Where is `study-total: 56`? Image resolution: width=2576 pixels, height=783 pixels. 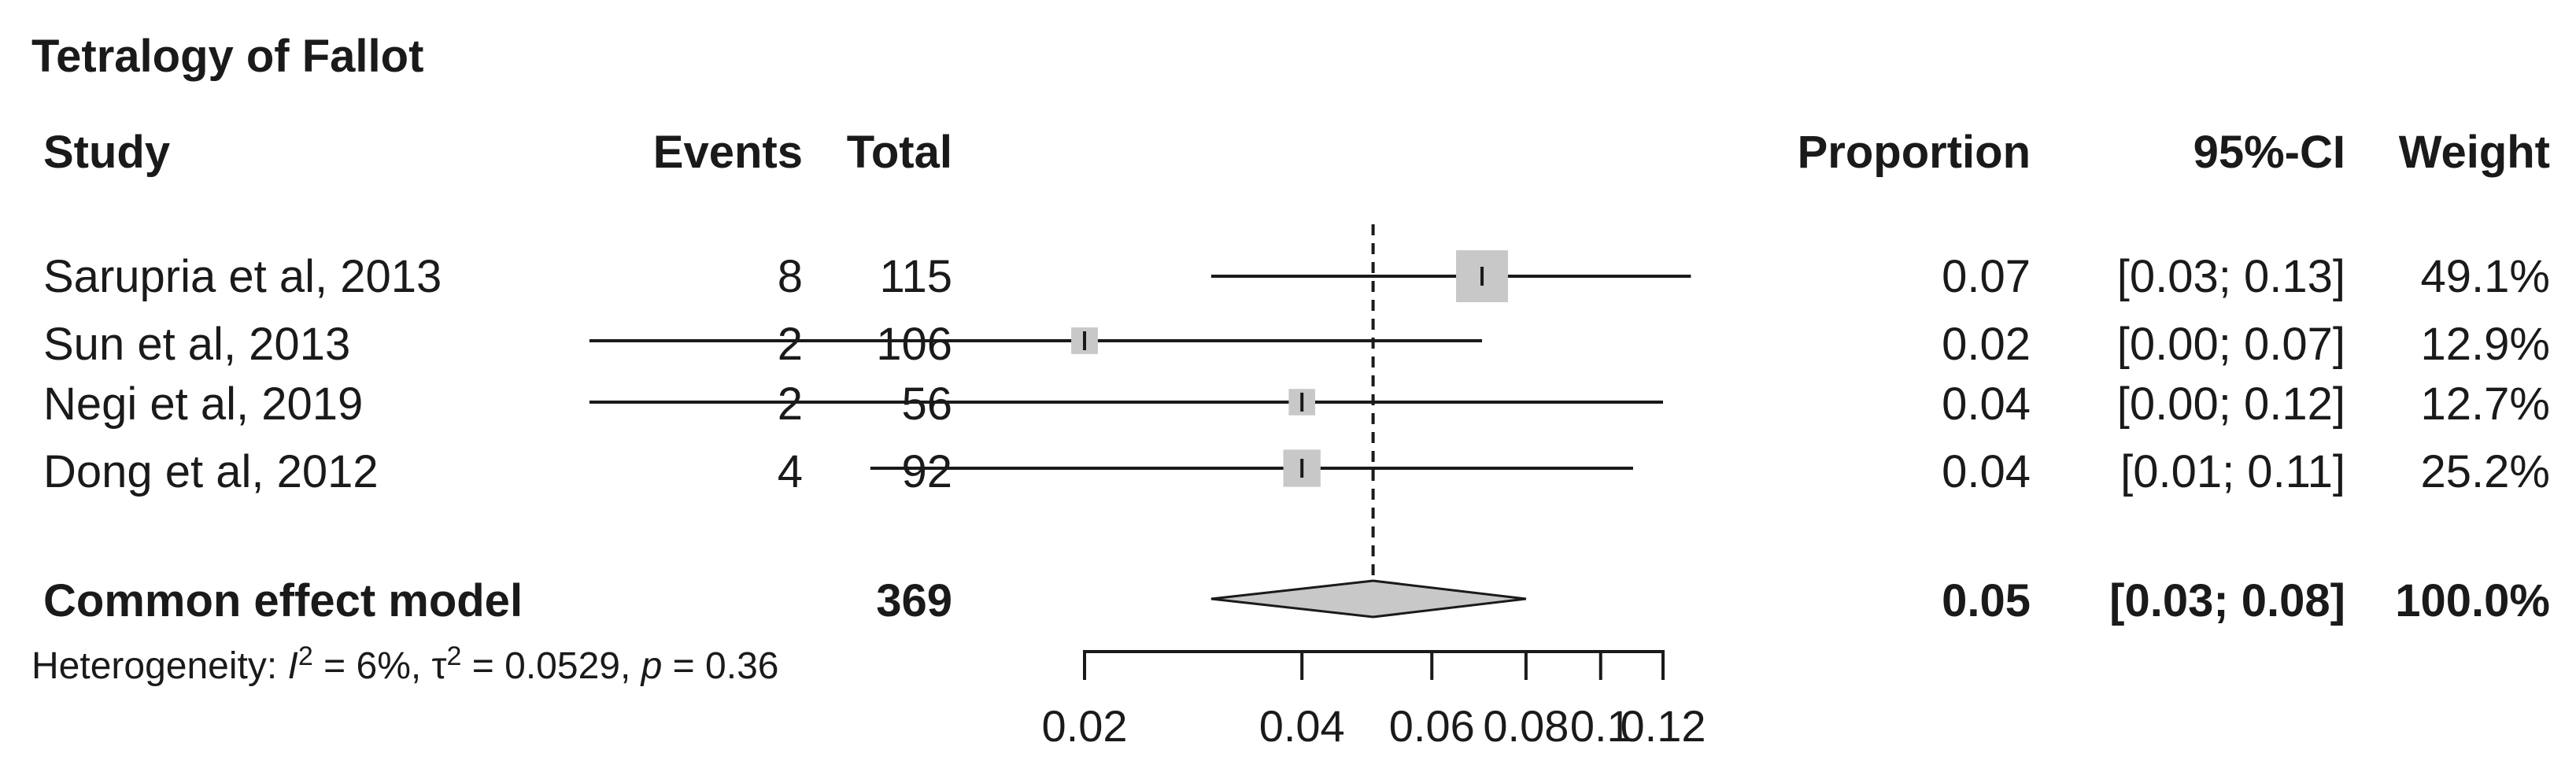
study-total: 56 is located at coordinates (926, 404).